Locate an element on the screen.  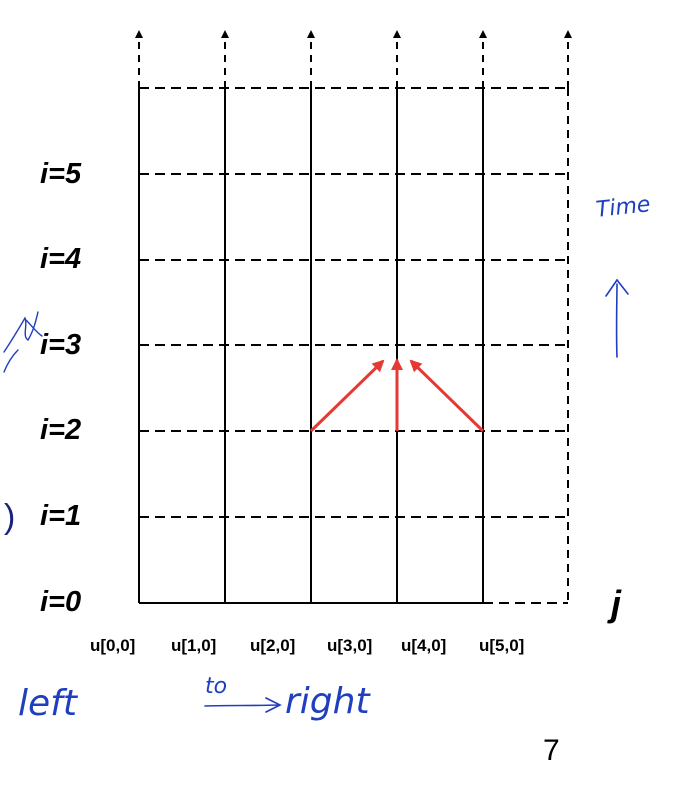
handwritten-to-label: to is located at coordinates (216, 686).